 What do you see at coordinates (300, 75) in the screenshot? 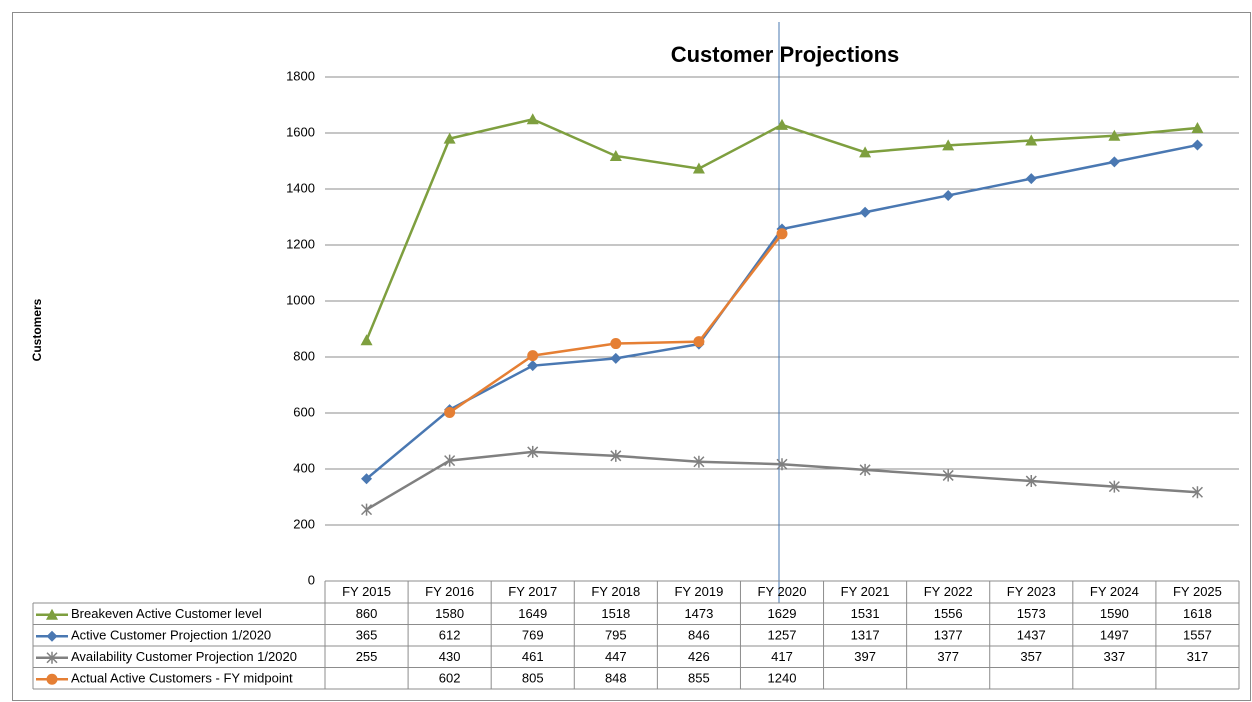
I see `y-tick-label: 1800` at bounding box center [300, 75].